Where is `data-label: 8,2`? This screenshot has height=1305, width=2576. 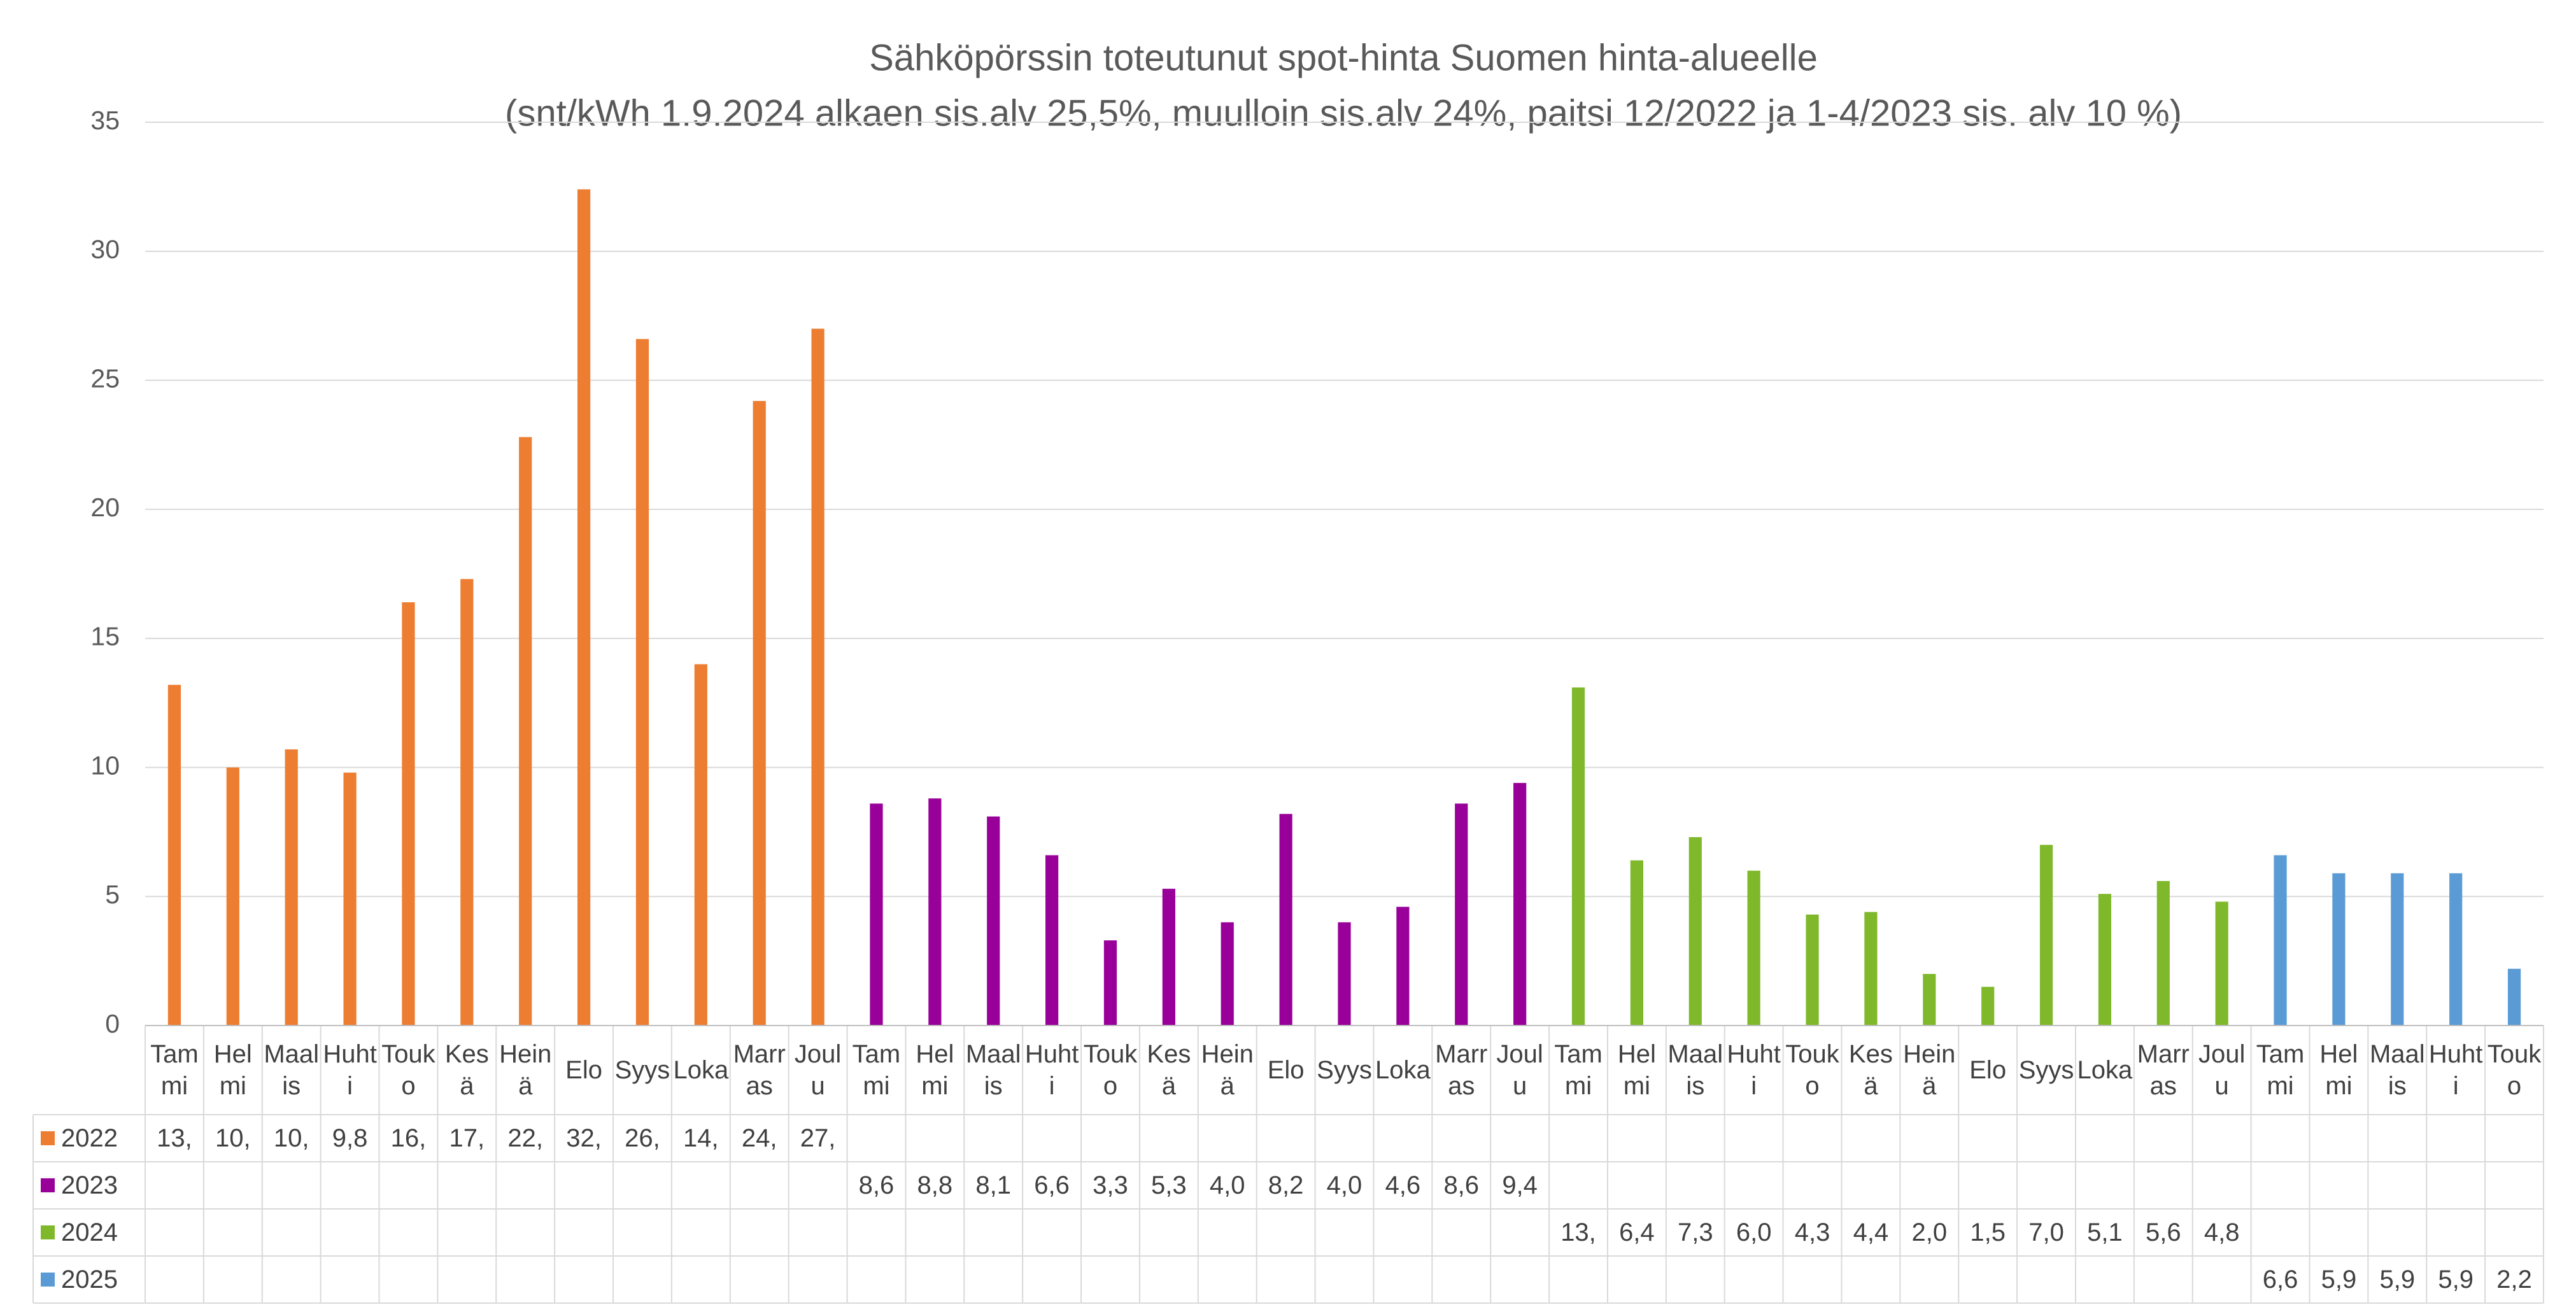 data-label: 8,2 is located at coordinates (1286, 1185).